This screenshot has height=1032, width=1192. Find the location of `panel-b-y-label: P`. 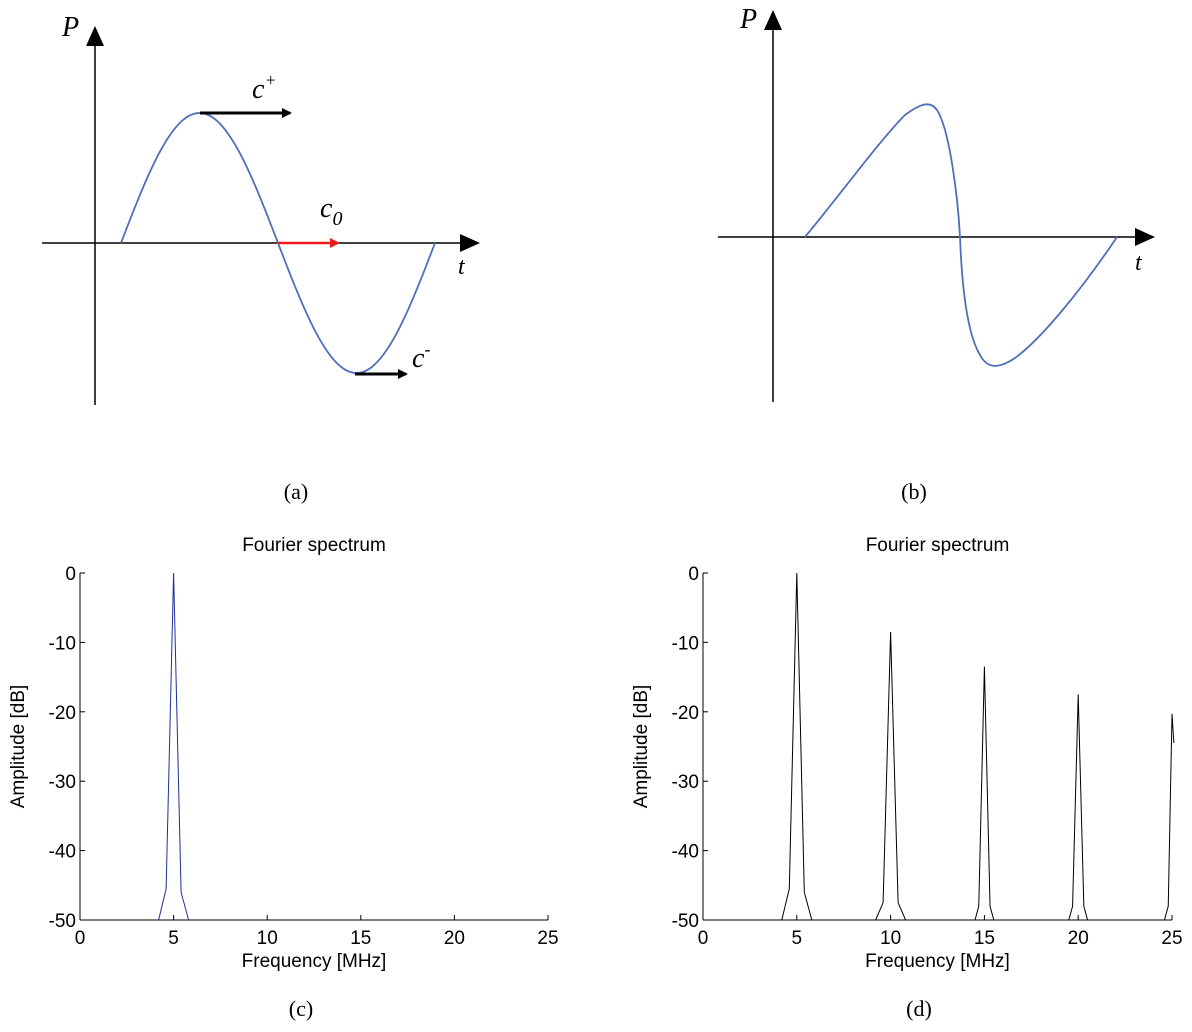

panel-b-y-label: P is located at coordinates (748, 19).